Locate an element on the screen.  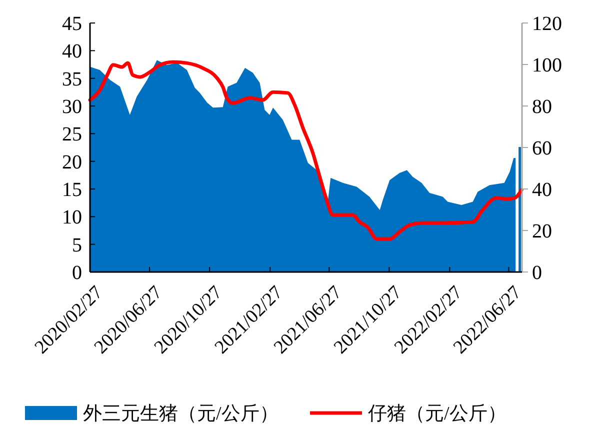
legend-label: 仔猪（元/公斤） is located at coordinates (437, 414).